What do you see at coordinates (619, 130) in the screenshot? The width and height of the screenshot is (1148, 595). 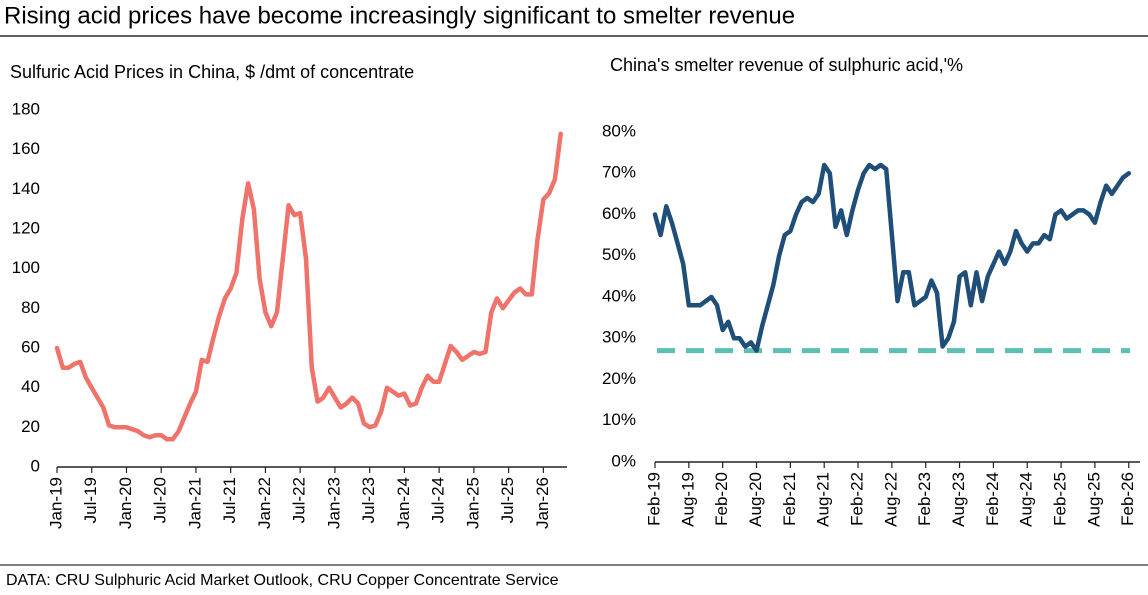 I see `y-tick-label: 80%` at bounding box center [619, 130].